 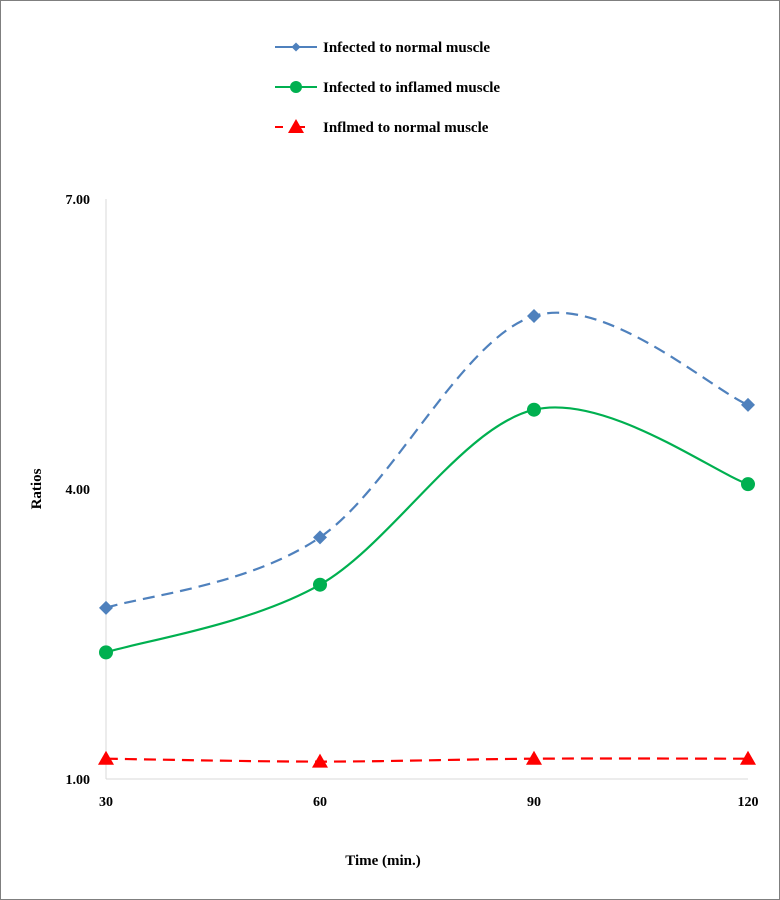 What do you see at coordinates (748, 802) in the screenshot?
I see `x-tick-label: 120` at bounding box center [748, 802].